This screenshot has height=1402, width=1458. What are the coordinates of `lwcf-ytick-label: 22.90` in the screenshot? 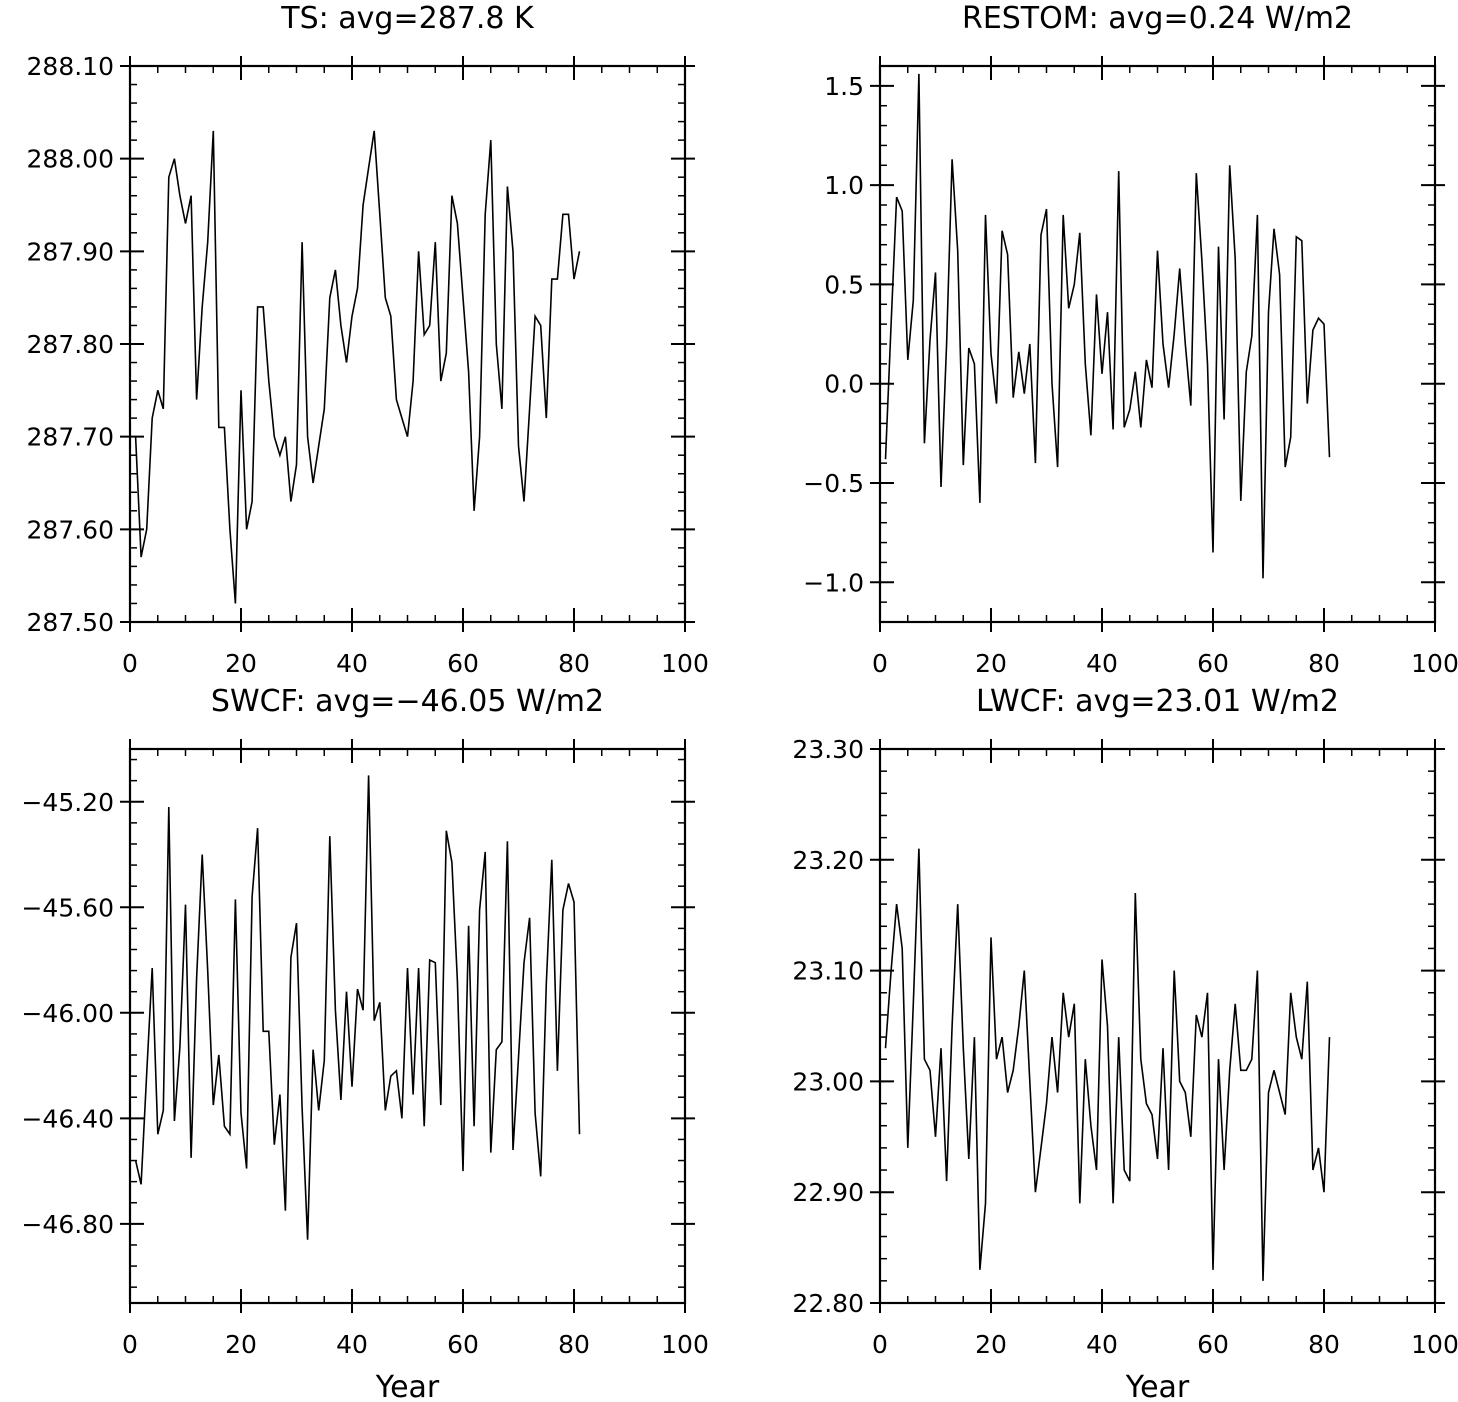 It's located at (828, 1192).